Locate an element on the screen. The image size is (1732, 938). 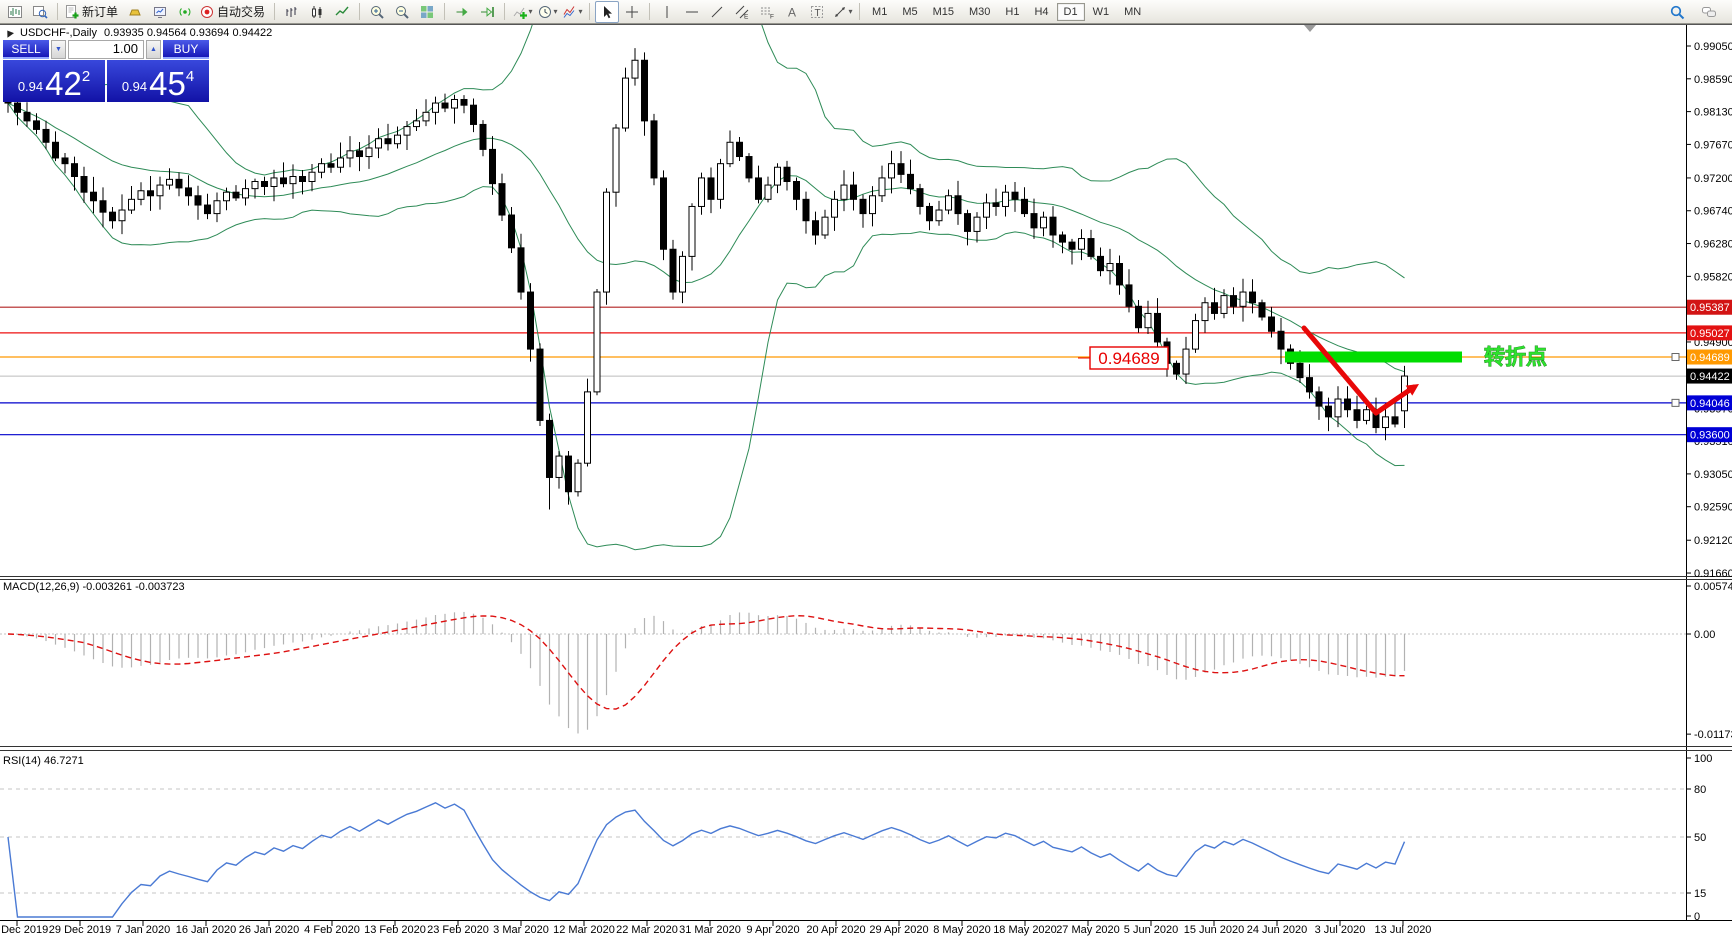
timeframe-m5-button: M5 is located at coordinates (910, 11).